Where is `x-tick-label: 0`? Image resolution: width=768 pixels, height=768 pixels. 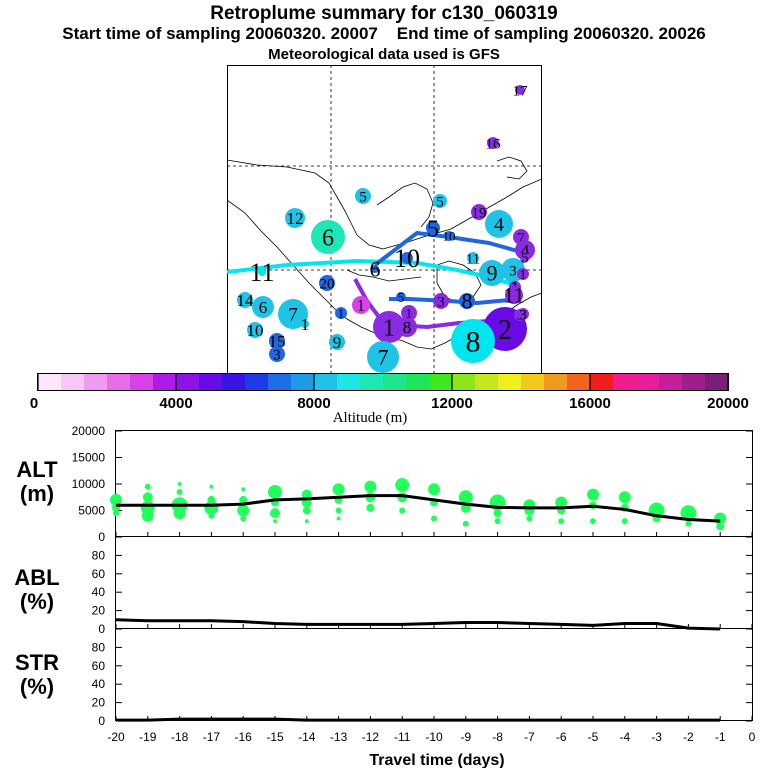 x-tick-label: 0 is located at coordinates (752, 737).